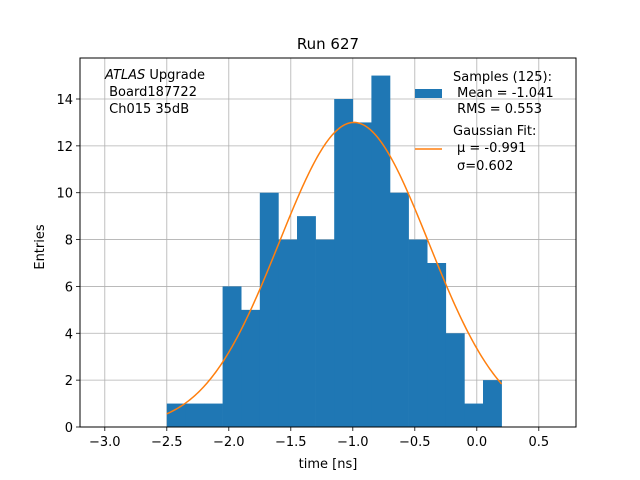 This screenshot has height=480, width=640. I want to click on y-axis: 0 2 4 6 8 10 12 14, so click(68, 264).